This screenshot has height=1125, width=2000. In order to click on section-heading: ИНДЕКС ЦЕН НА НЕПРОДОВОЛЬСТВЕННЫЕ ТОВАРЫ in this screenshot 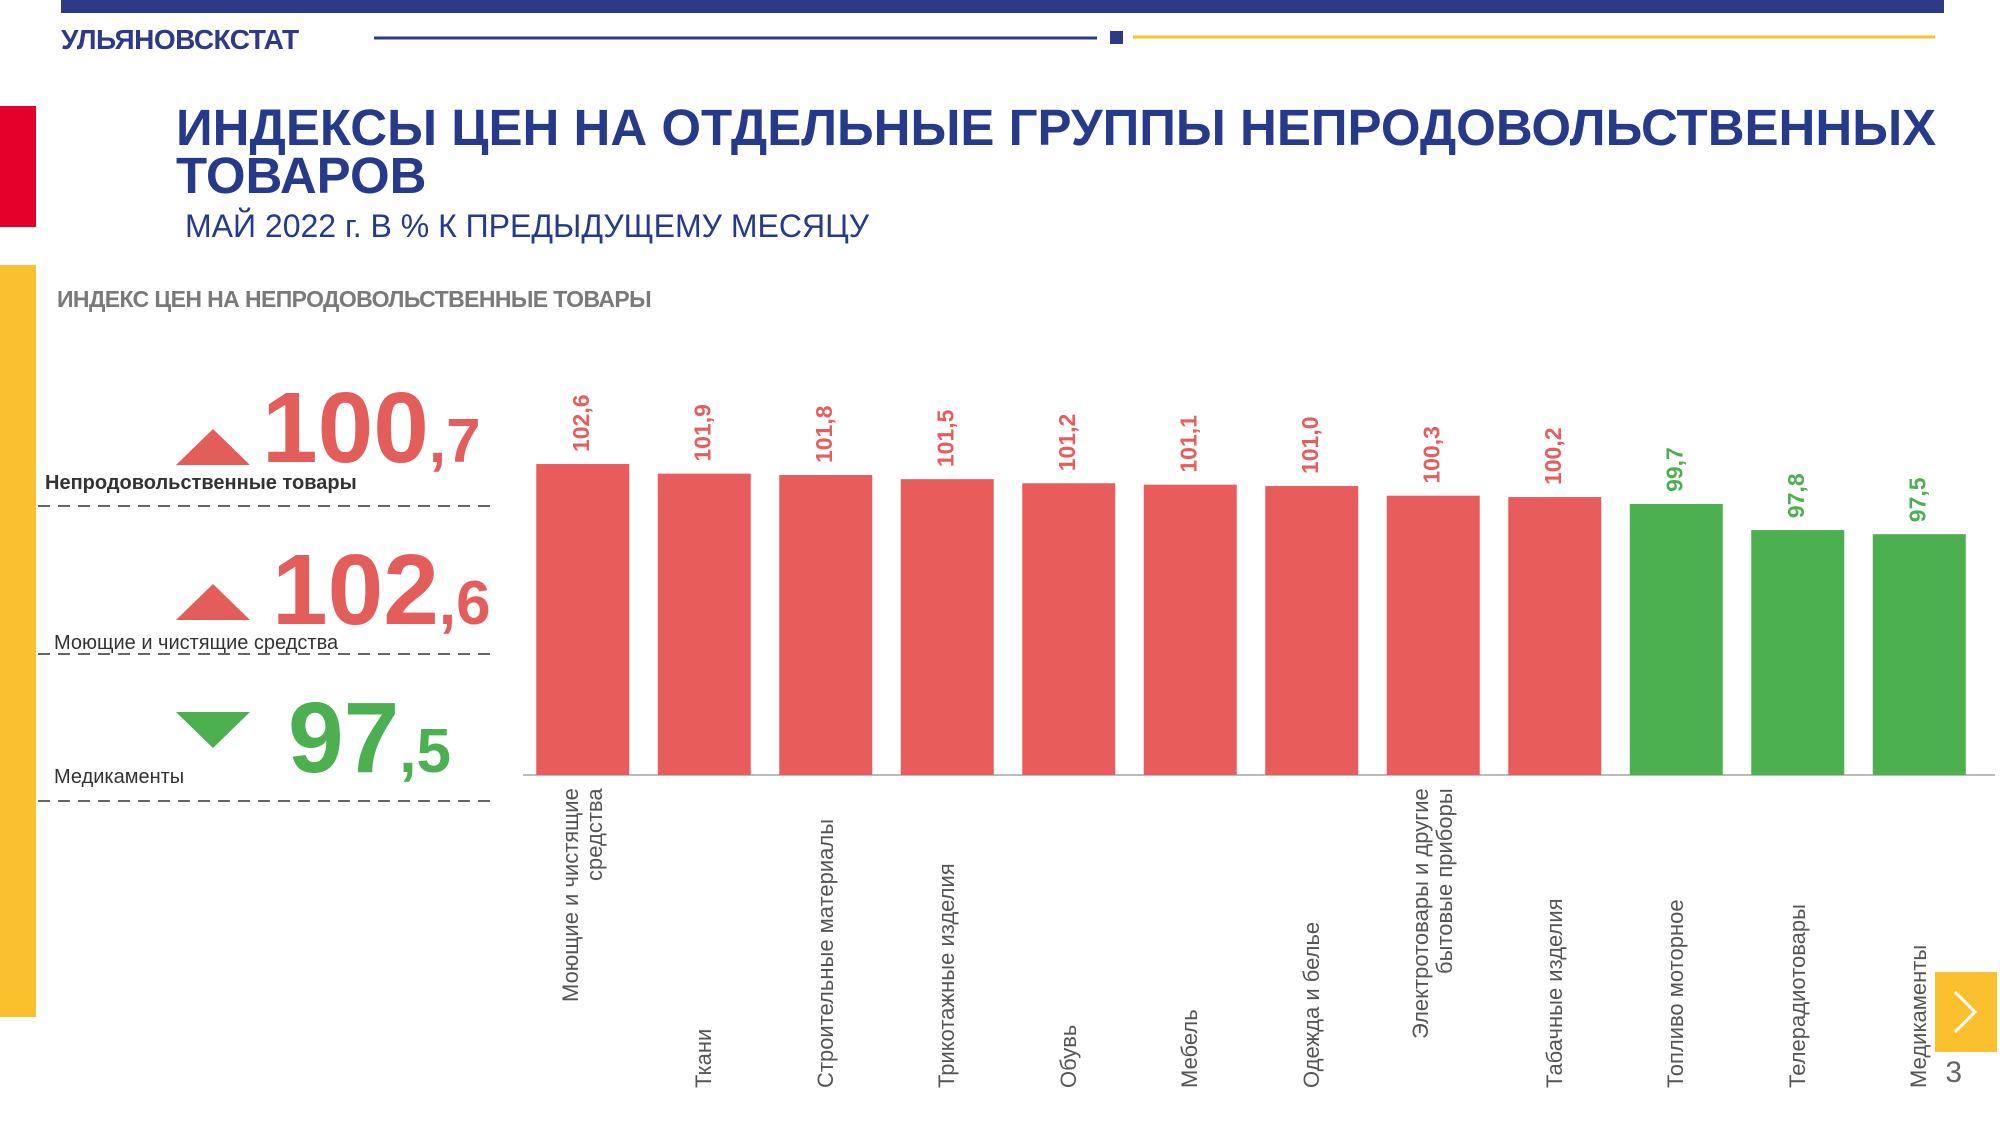, I will do `click(354, 299)`.